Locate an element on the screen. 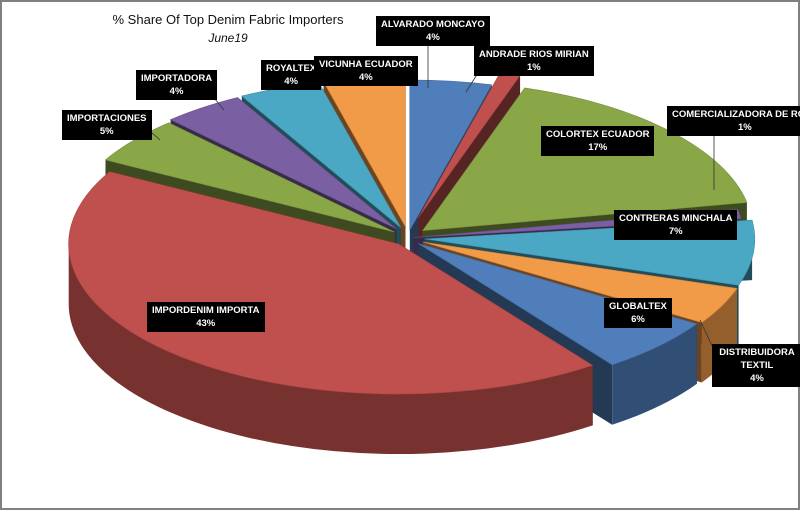 Image resolution: width=800 pixels, height=510 pixels. chart-title: % Share Of Top Denim Fabric Importers is located at coordinates (228, 19).